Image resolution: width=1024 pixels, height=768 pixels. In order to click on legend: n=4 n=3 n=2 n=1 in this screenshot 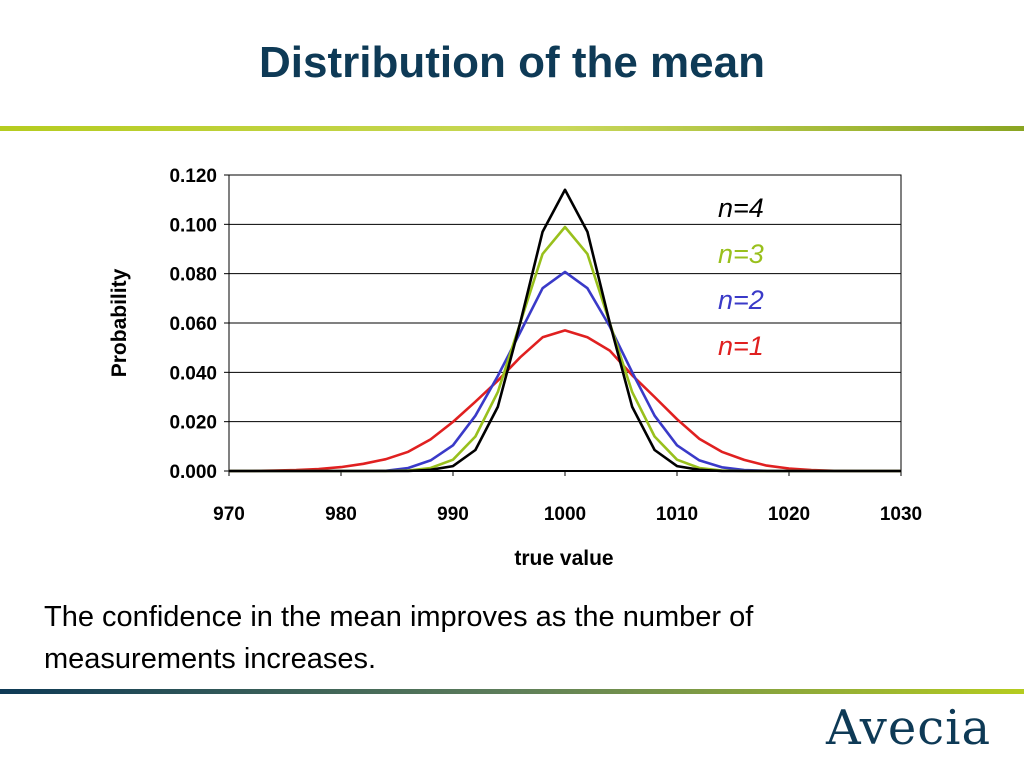, I will do `click(759, 274)`.